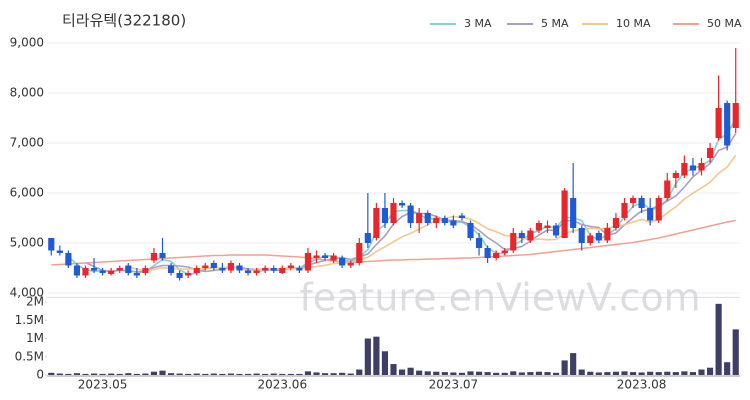 The width and height of the screenshot is (750, 400). Describe the element at coordinates (27, 43) in the screenshot. I see `y-tick-label: 9,000` at that location.